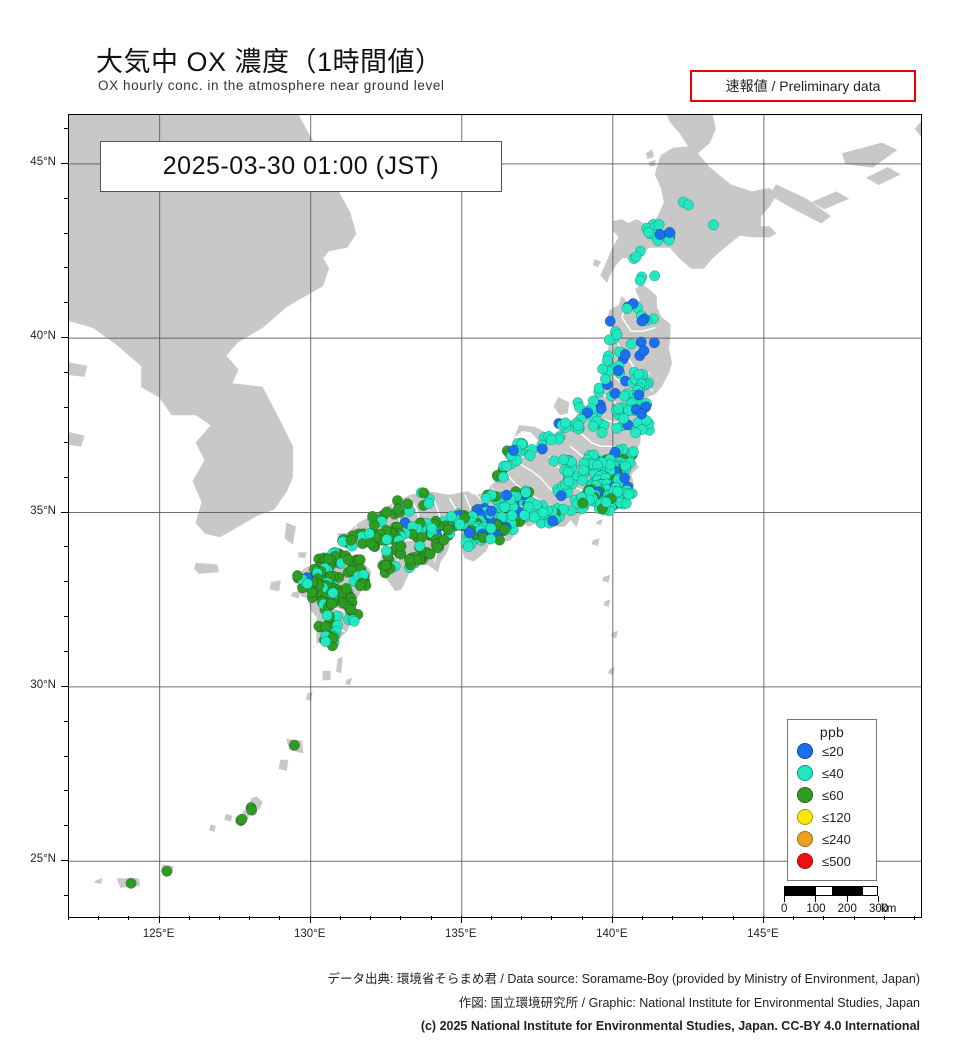 The image size is (980, 1060). Describe the element at coordinates (847, 909) in the screenshot. I see `scale-label: 200` at that location.